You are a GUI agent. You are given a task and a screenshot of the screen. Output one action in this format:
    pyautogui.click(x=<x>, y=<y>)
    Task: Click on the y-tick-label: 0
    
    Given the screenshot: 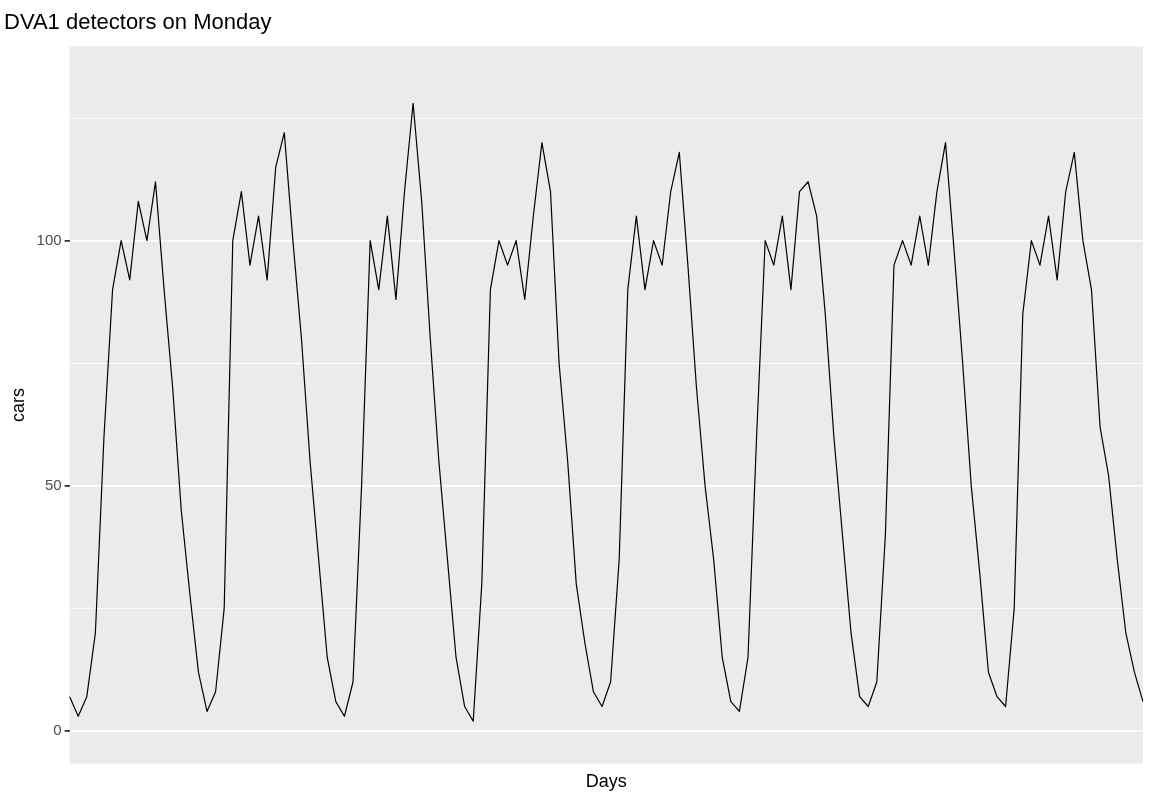 What is the action you would take?
    pyautogui.click(x=57, y=730)
    